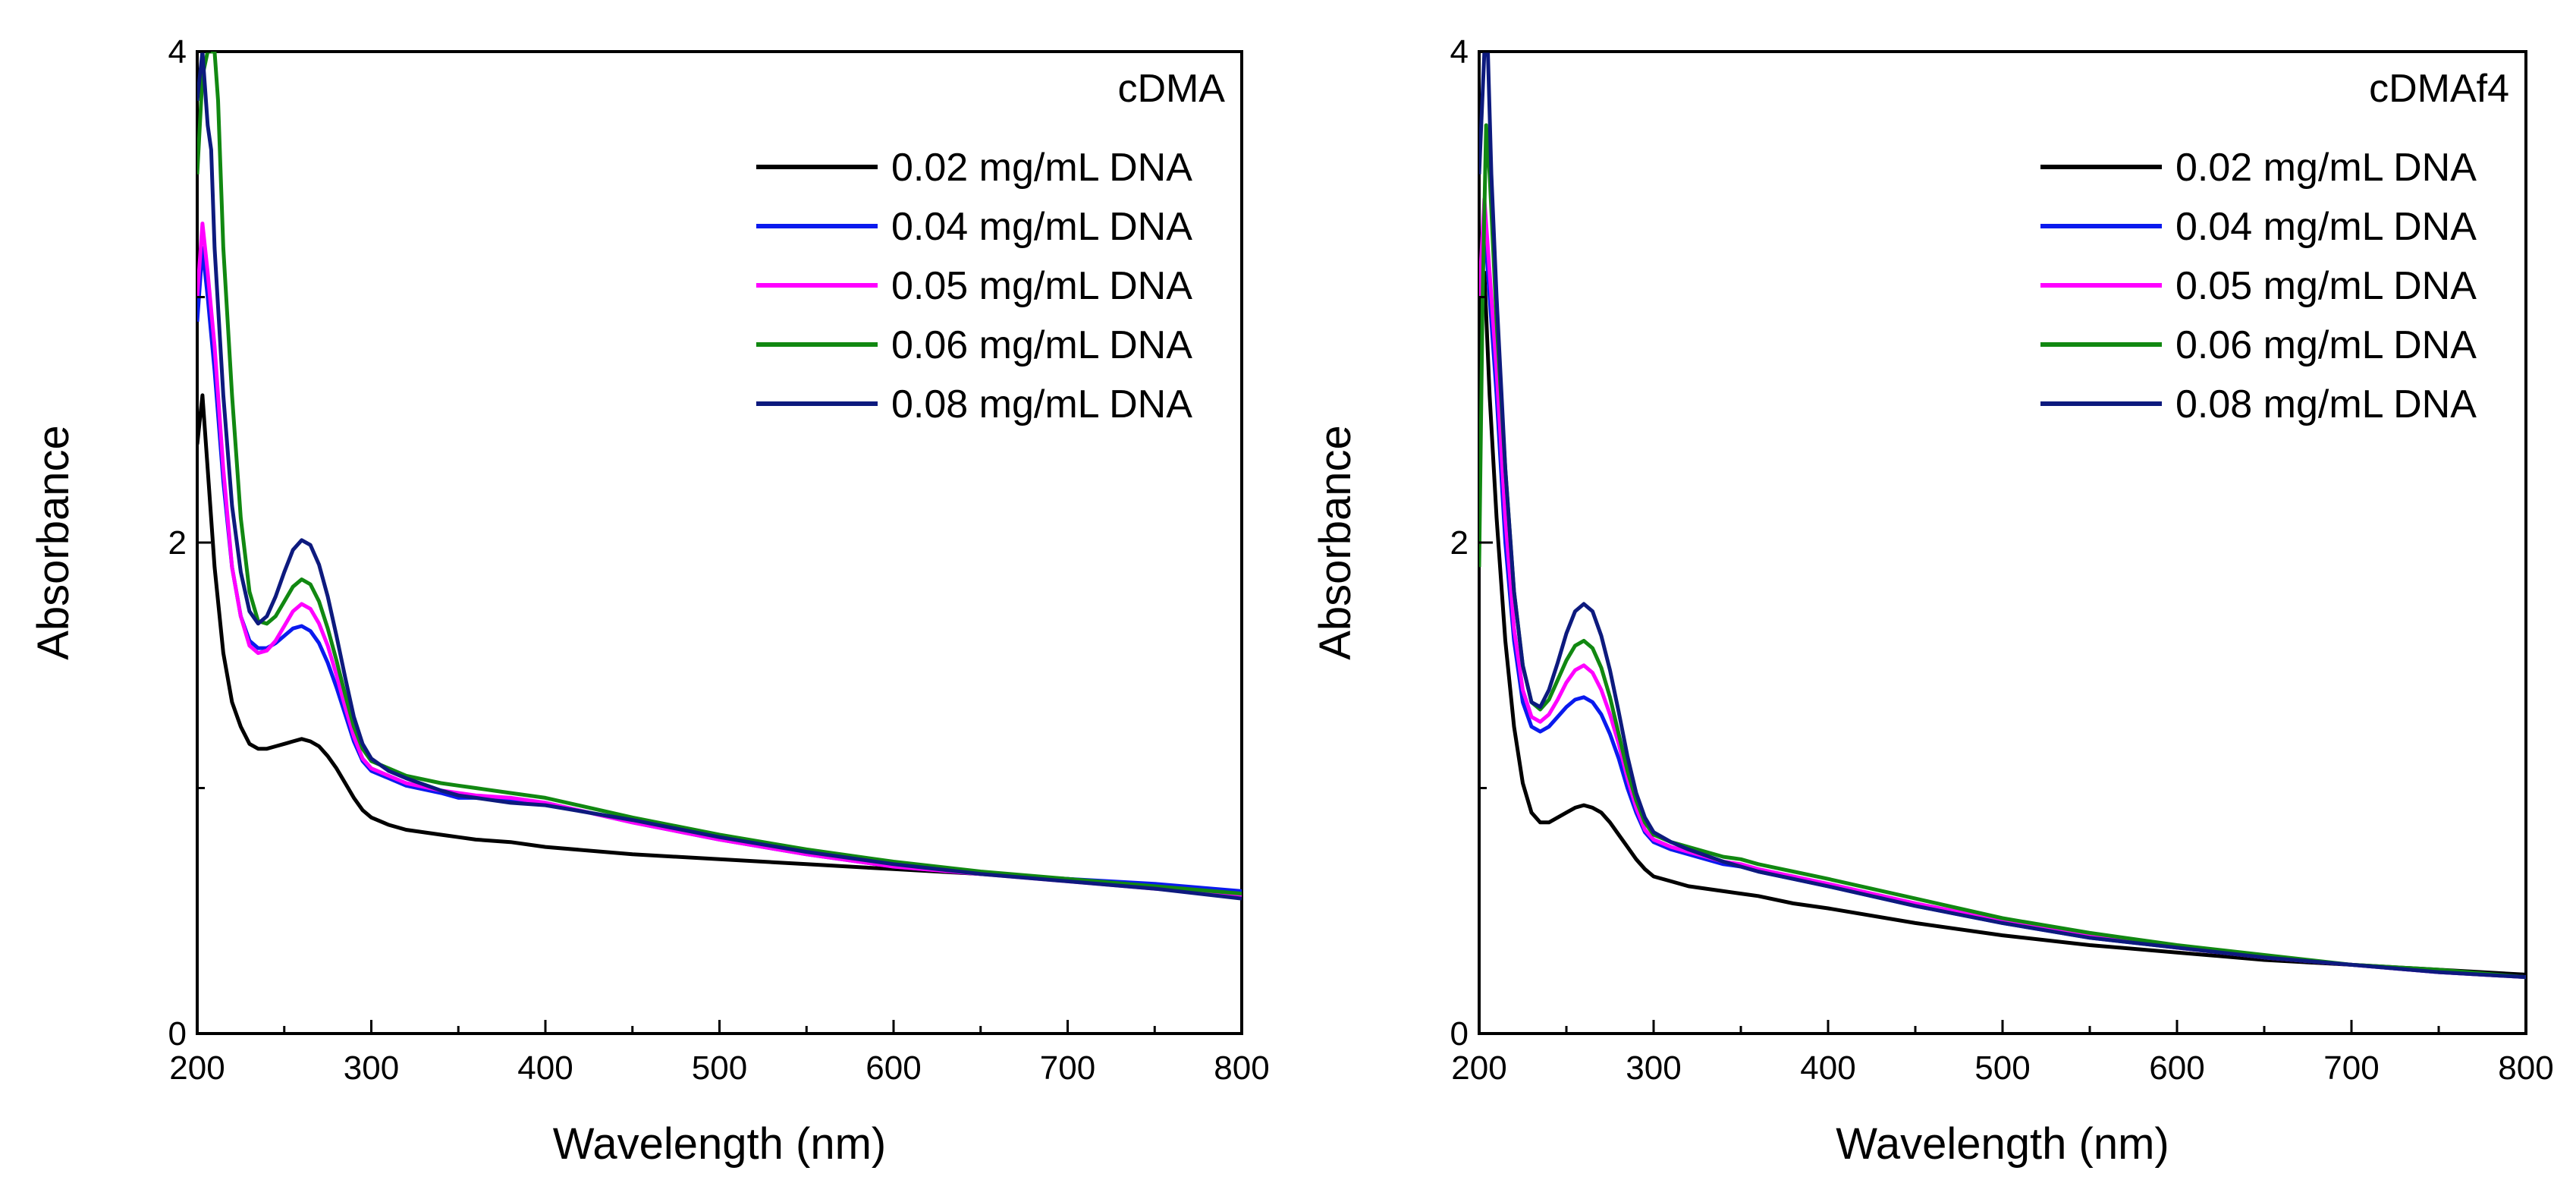  What do you see at coordinates (1171, 89) in the screenshot?
I see `panel-title: cDMA` at bounding box center [1171, 89].